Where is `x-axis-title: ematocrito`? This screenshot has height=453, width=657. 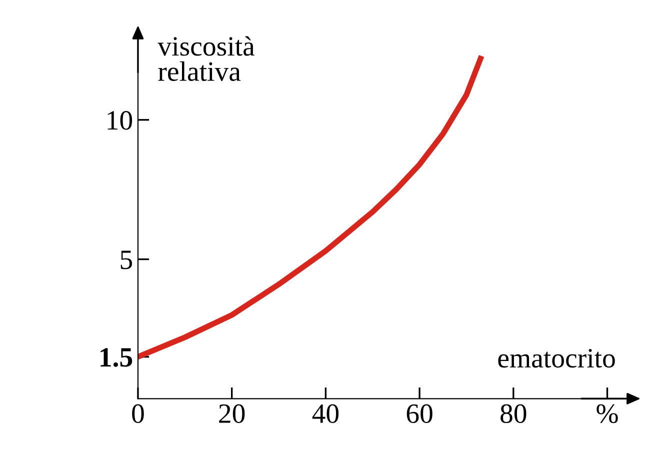
x-axis-title: ematocrito is located at coordinates (556, 358).